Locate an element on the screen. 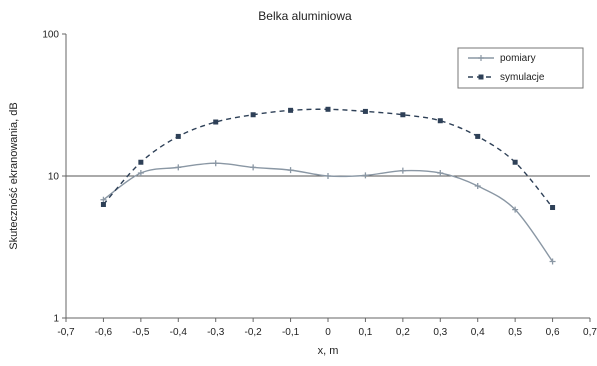 The image size is (597, 366). legend-symulacje-marker is located at coordinates (481, 77).